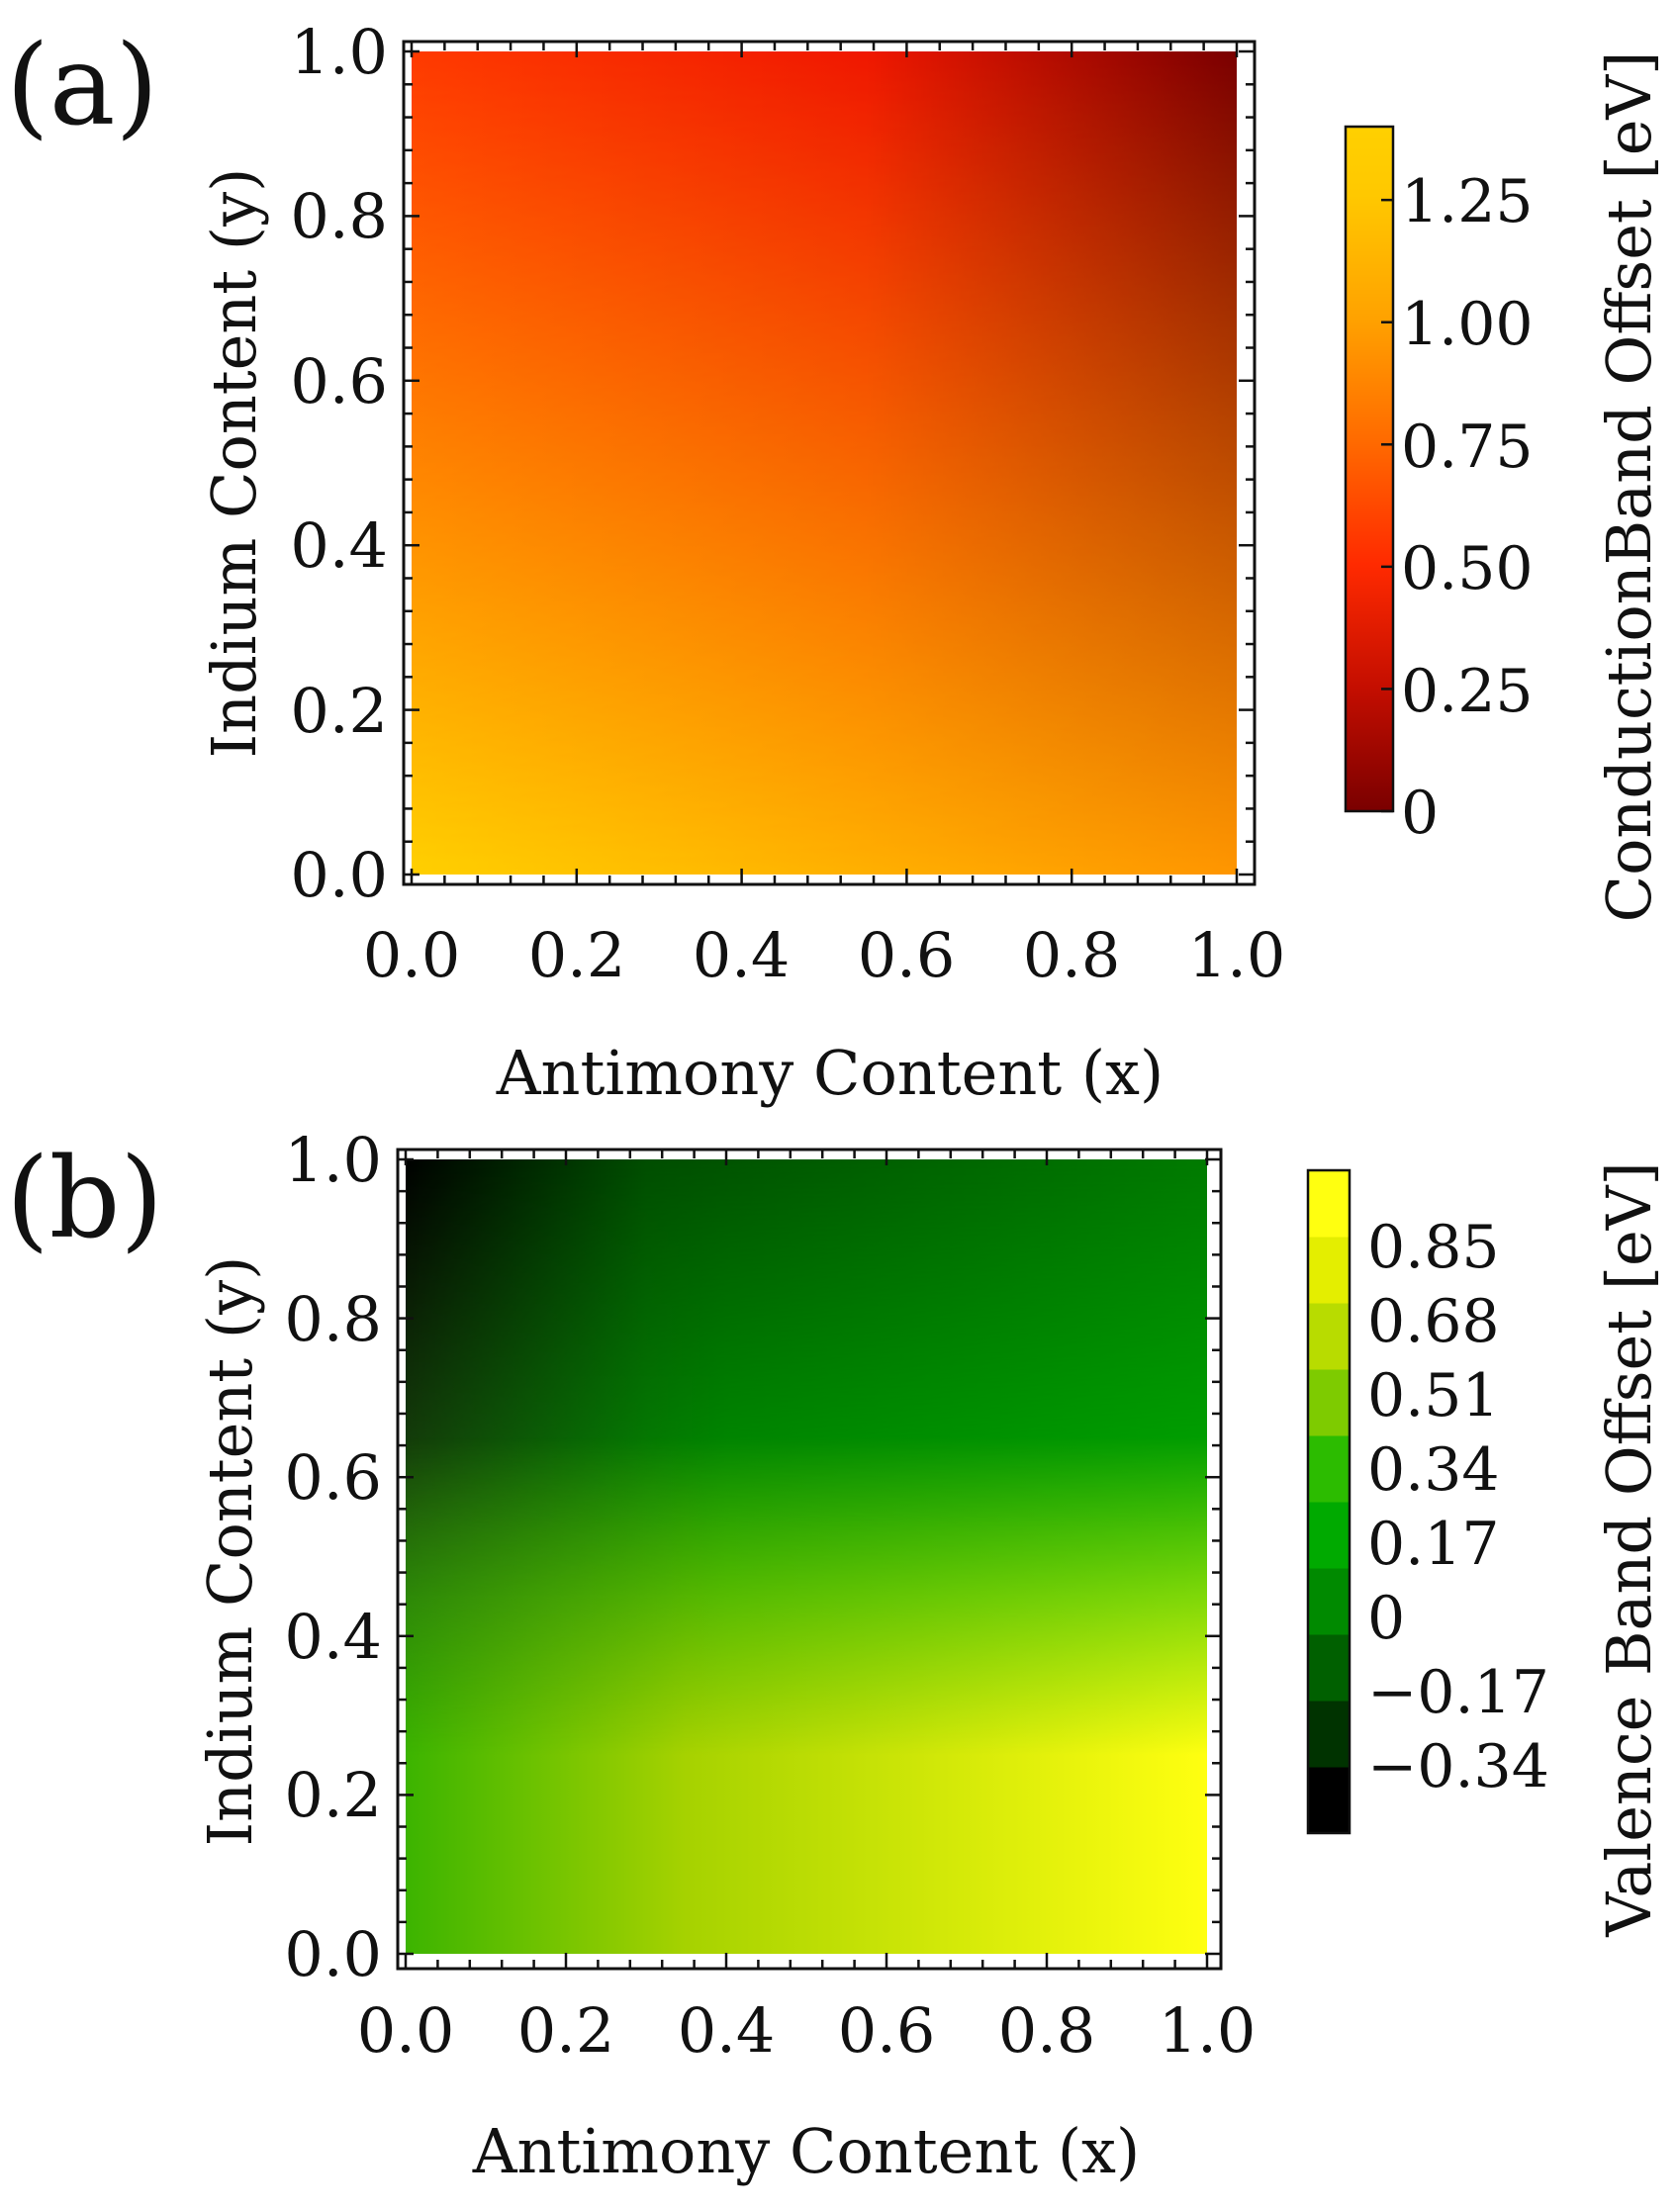 This screenshot has height=2212, width=1678. I want to click on panel-a-y-tick-label: 0.6, so click(339, 381).